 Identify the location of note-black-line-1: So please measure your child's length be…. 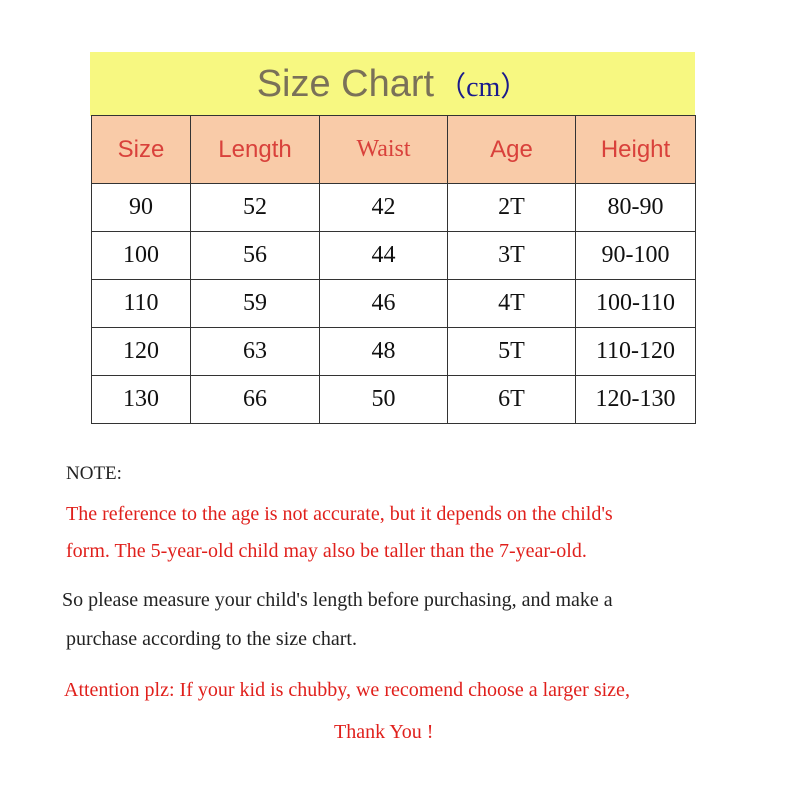
(337, 600).